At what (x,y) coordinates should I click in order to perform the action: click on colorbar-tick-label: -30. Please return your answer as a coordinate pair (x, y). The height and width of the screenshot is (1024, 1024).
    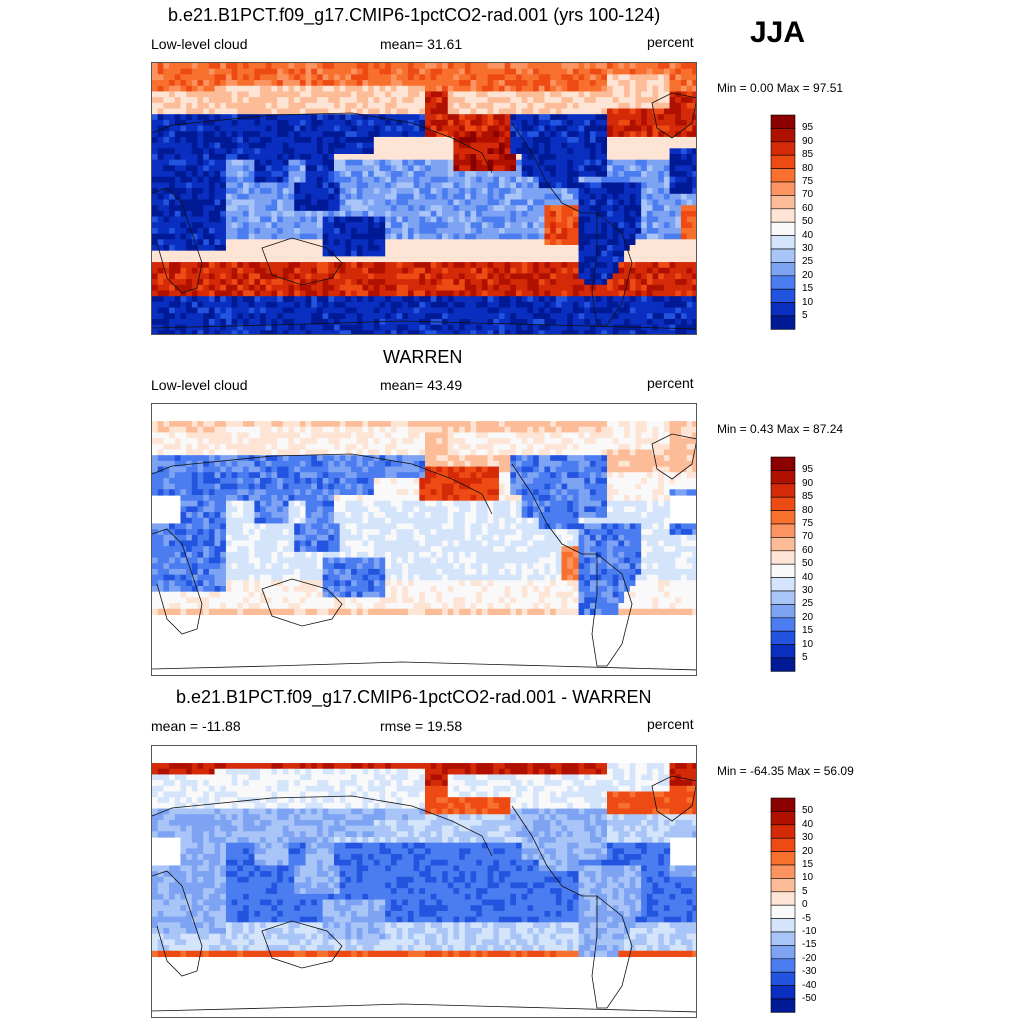
    Looking at the image, I should click on (809, 972).